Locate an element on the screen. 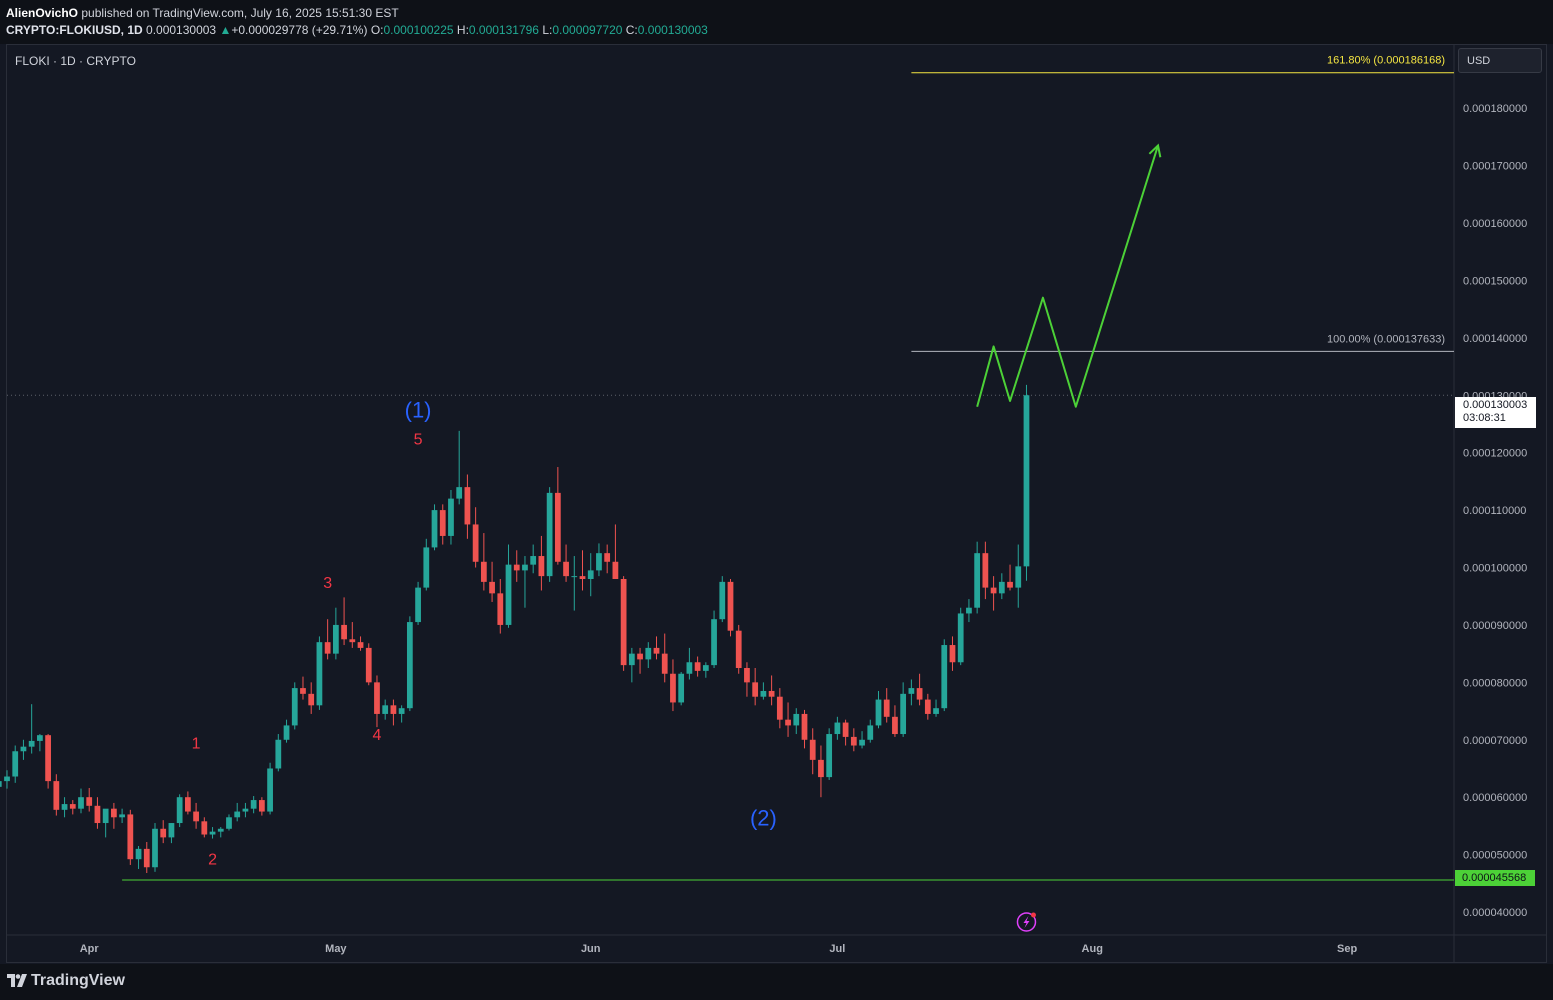 Image resolution: width=1553 pixels, height=1000 pixels. minor-wave-label: 5 is located at coordinates (418, 439).